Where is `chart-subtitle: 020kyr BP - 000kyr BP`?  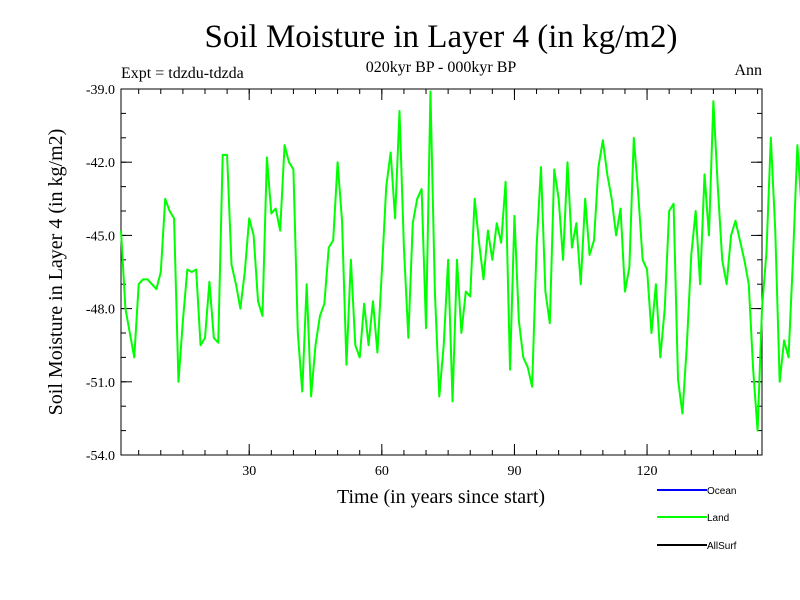 chart-subtitle: 020kyr BP - 000kyr BP is located at coordinates (441, 67).